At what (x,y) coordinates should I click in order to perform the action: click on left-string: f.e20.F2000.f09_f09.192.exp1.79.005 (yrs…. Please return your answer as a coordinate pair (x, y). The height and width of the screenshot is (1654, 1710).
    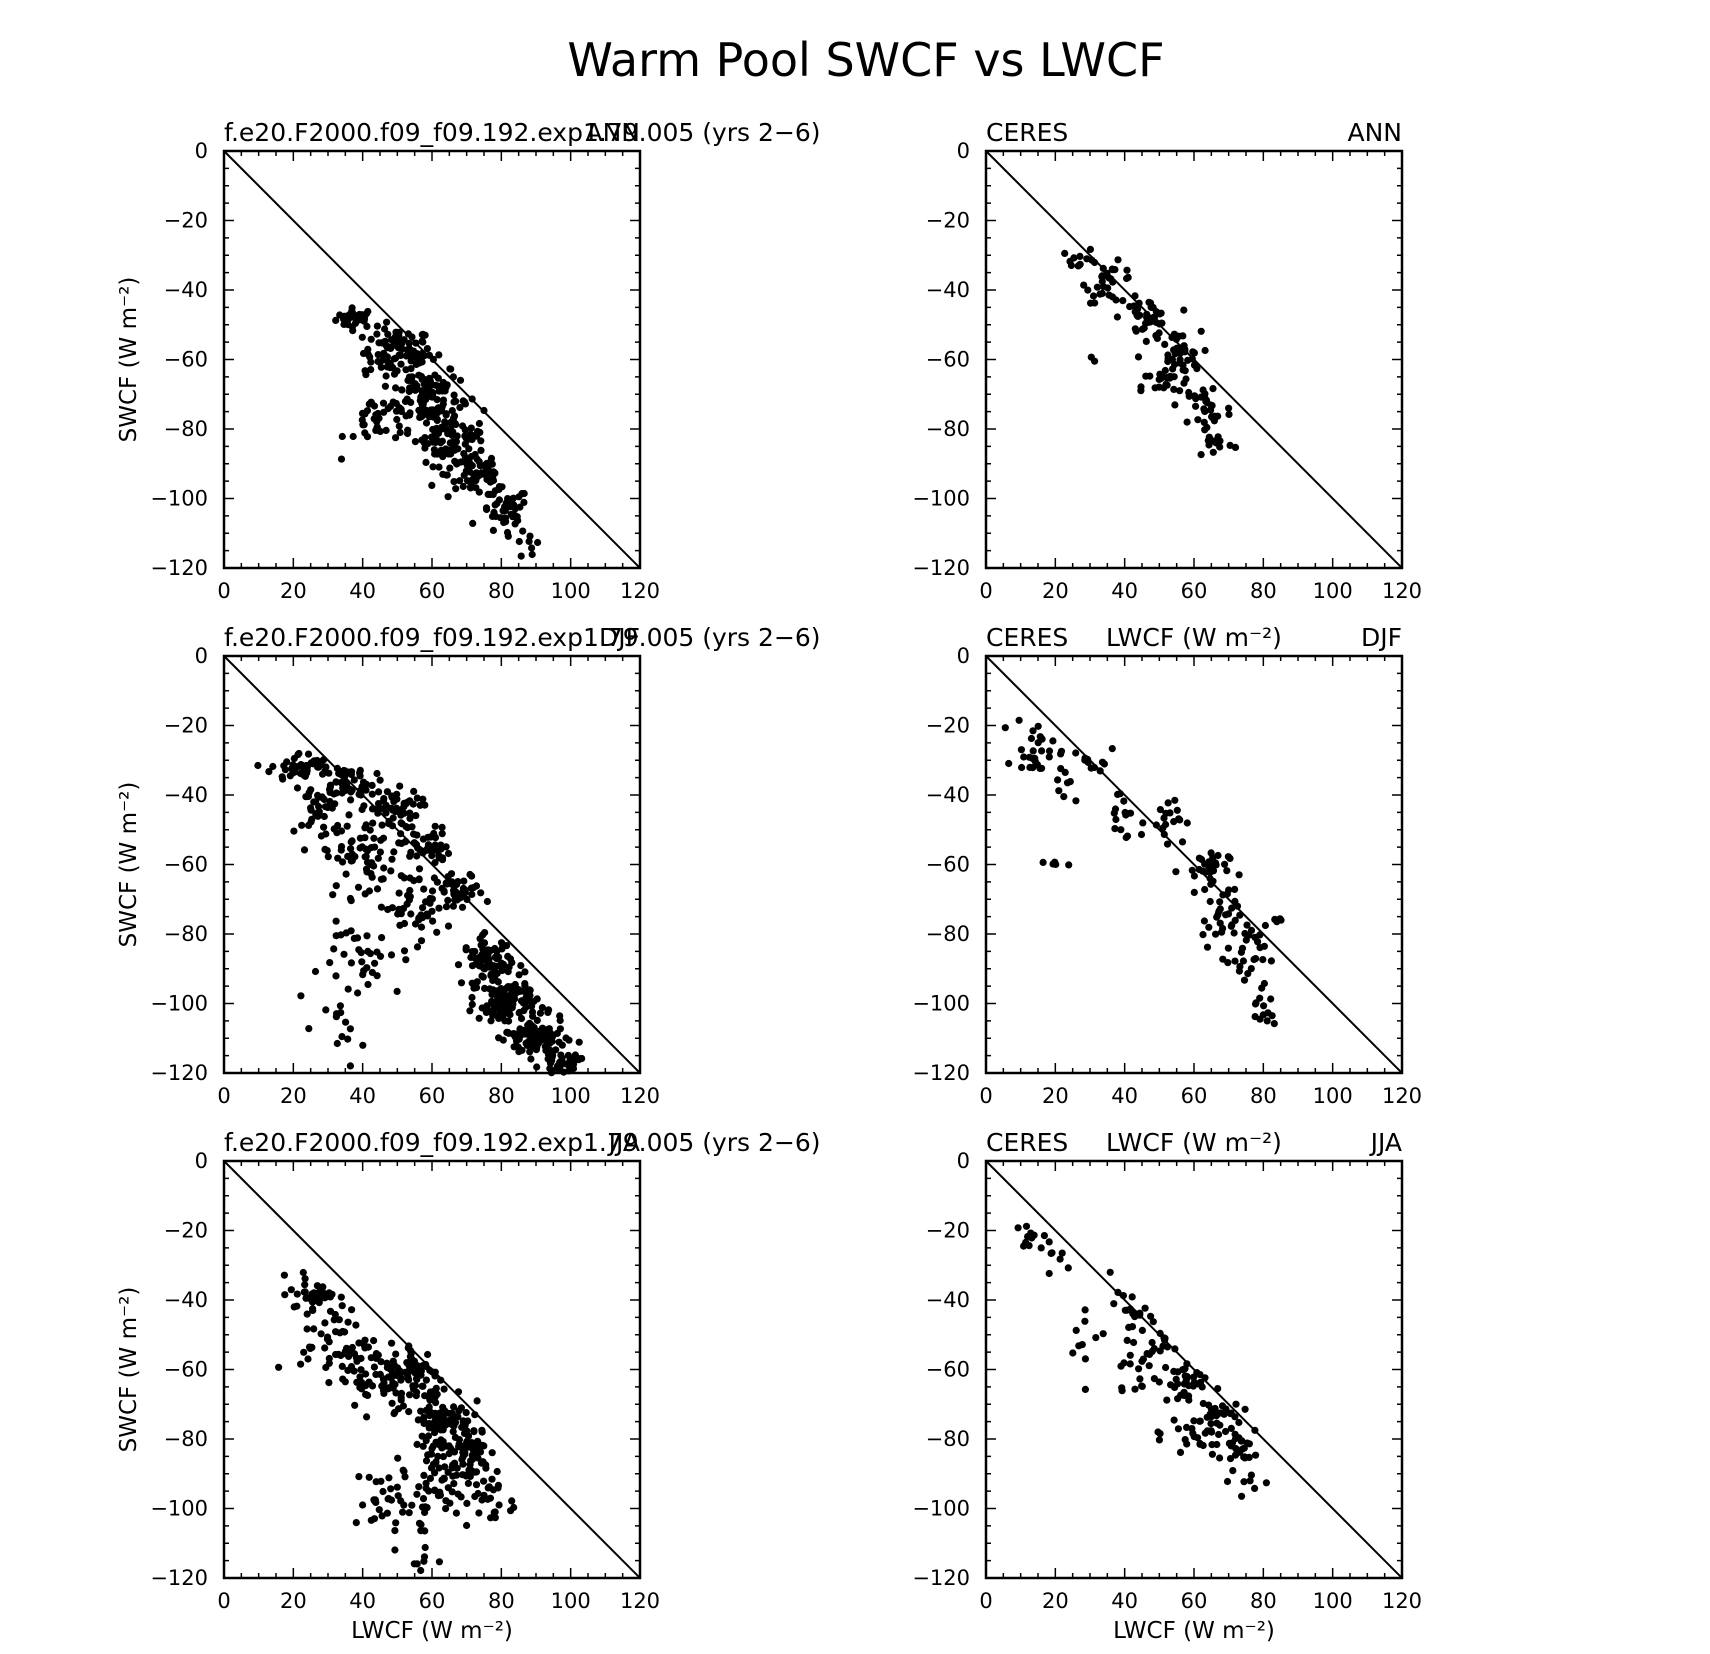
    Looking at the image, I should click on (522, 132).